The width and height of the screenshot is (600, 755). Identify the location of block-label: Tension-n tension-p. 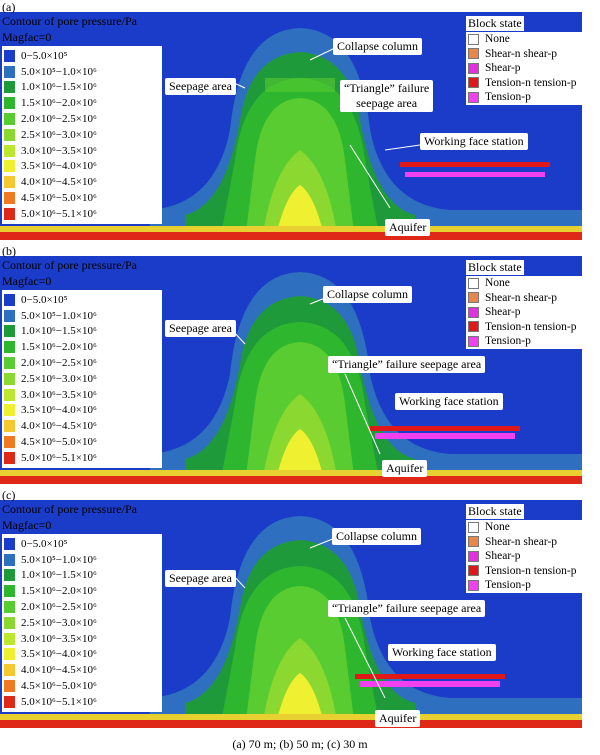
(531, 570).